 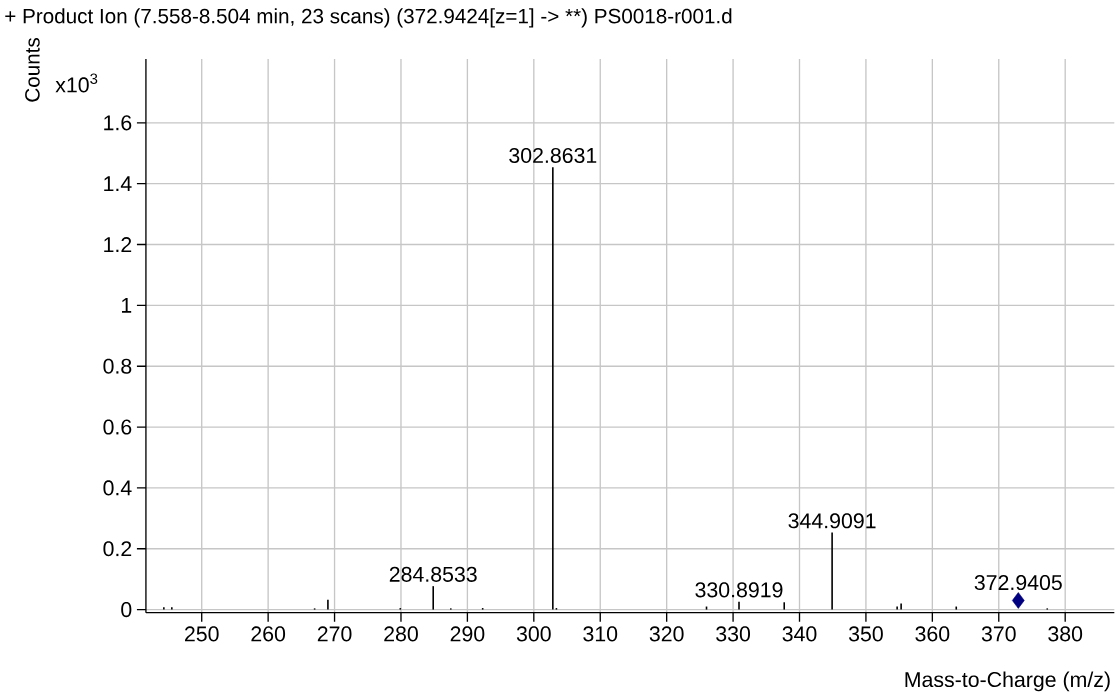 What do you see at coordinates (533, 634) in the screenshot?
I see `x-tick-label: 300` at bounding box center [533, 634].